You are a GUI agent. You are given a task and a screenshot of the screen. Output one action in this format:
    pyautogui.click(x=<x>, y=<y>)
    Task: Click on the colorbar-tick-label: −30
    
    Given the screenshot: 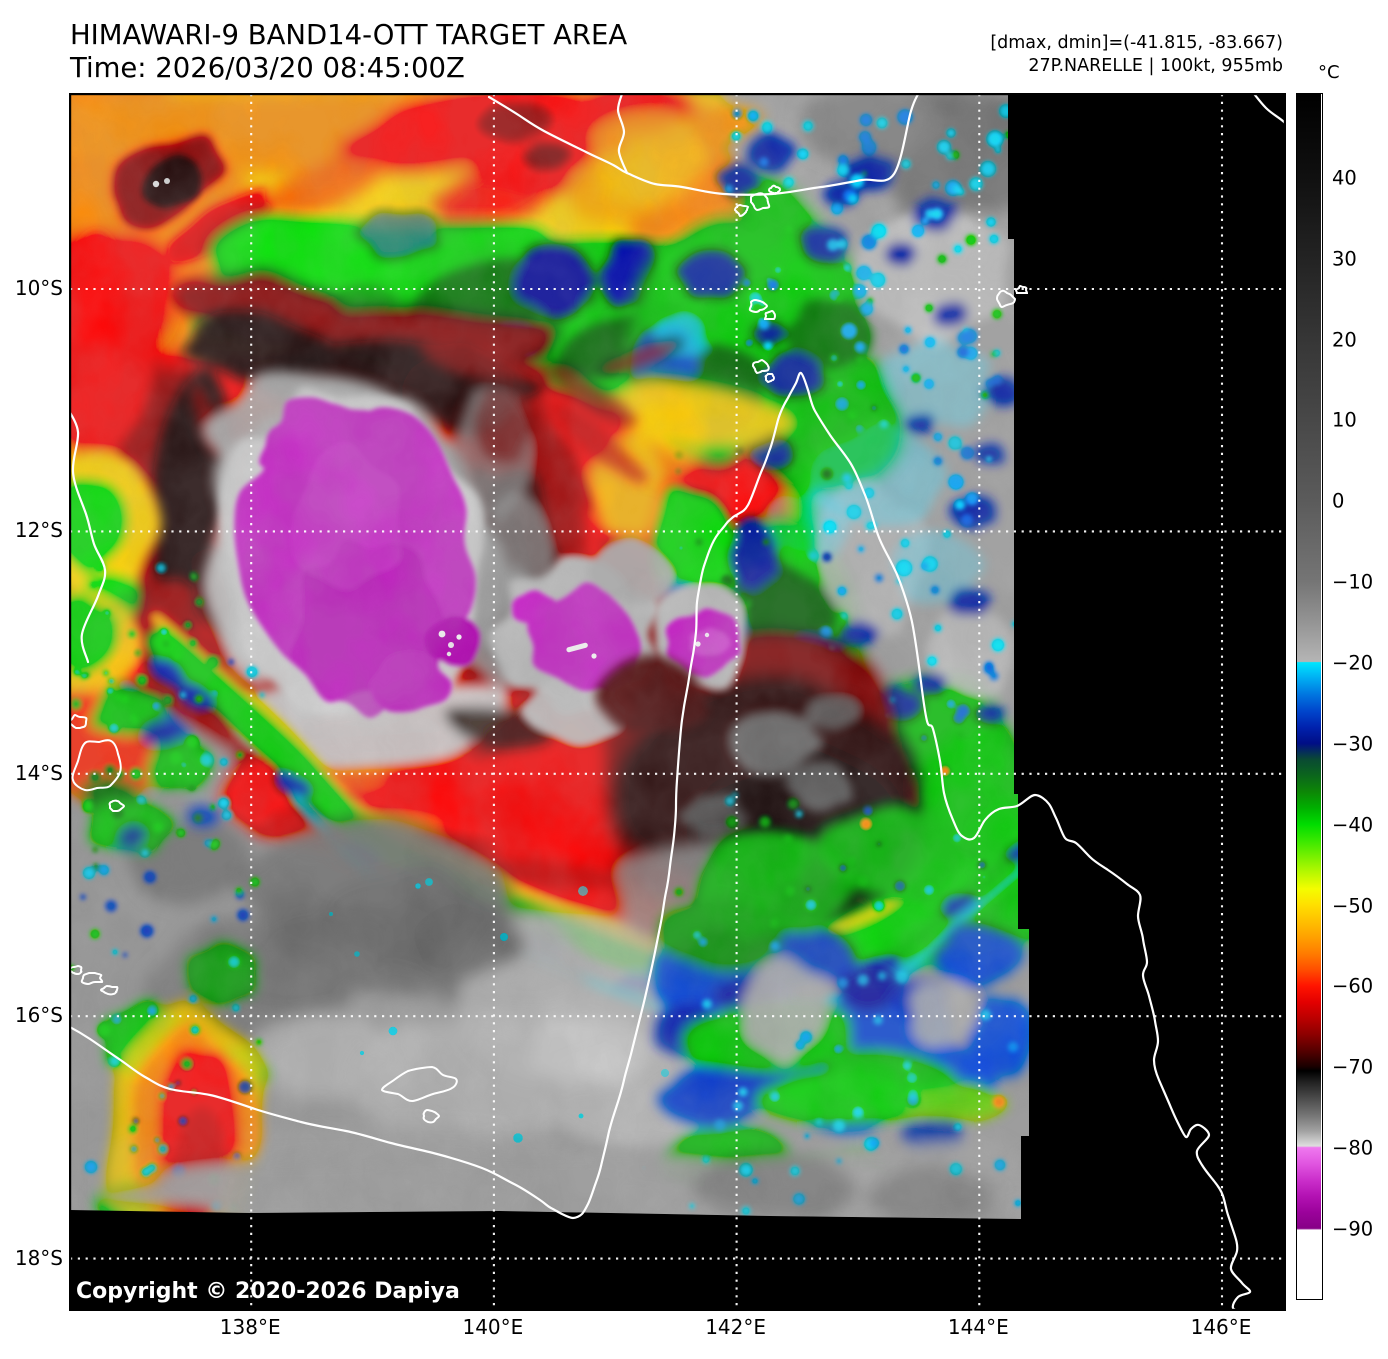 What is the action you would take?
    pyautogui.click(x=1353, y=744)
    